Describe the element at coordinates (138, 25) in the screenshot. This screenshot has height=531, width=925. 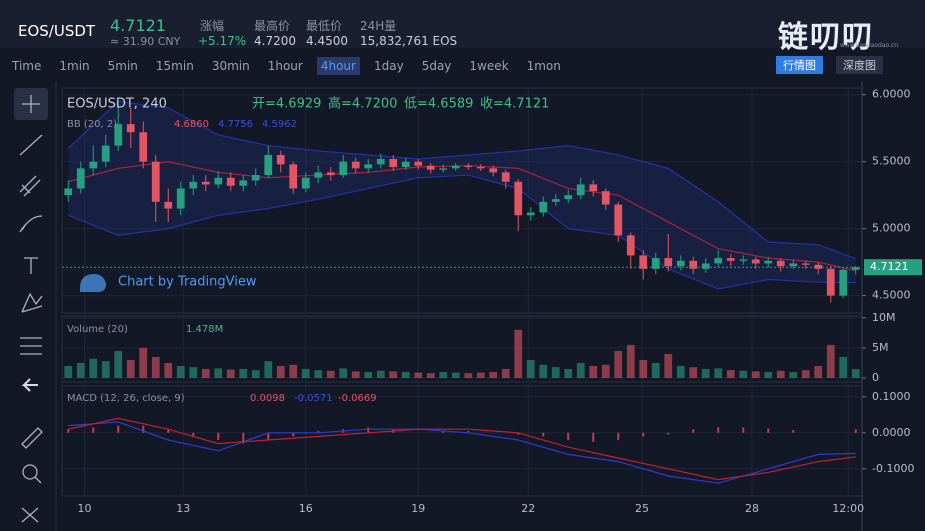
I see `price: 4.7121` at that location.